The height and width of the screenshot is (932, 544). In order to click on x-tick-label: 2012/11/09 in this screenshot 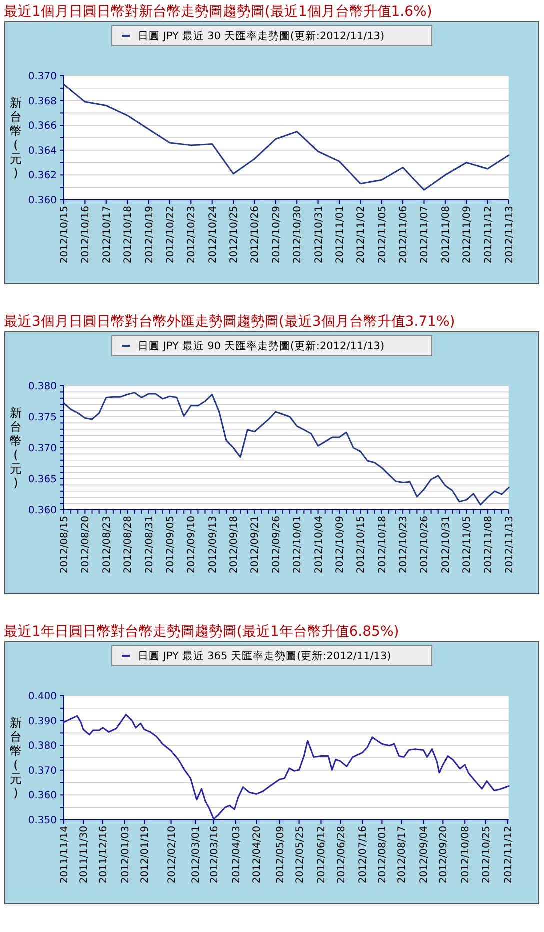, I will do `click(468, 235)`.